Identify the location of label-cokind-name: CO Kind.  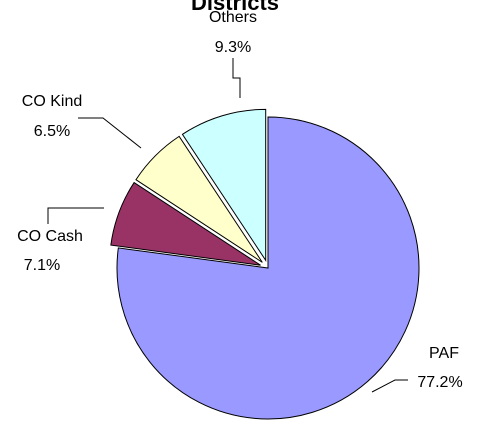
(52, 101).